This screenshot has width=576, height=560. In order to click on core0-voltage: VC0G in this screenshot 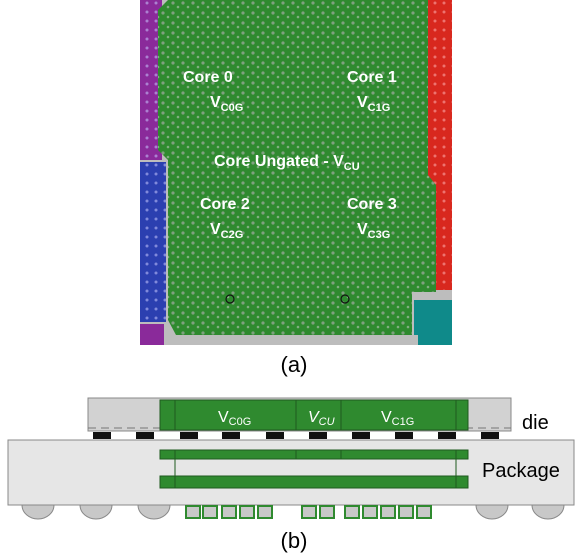, I will do `click(226, 104)`.